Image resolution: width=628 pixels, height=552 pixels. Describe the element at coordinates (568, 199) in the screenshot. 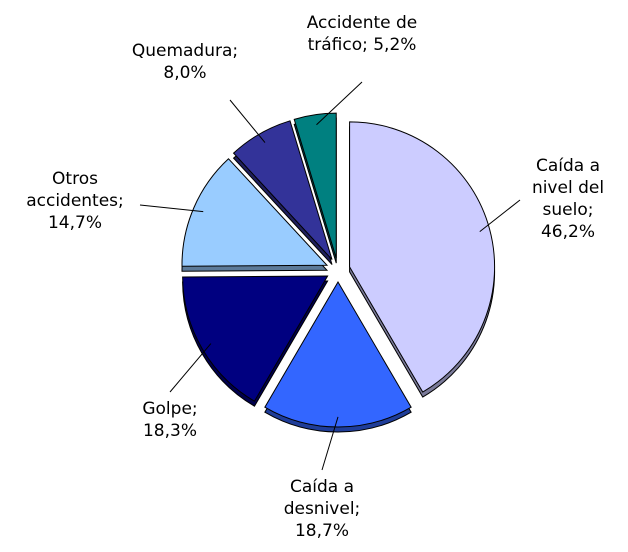

I see `data-label: Caída a nivel del suelo; 46,2%` at that location.